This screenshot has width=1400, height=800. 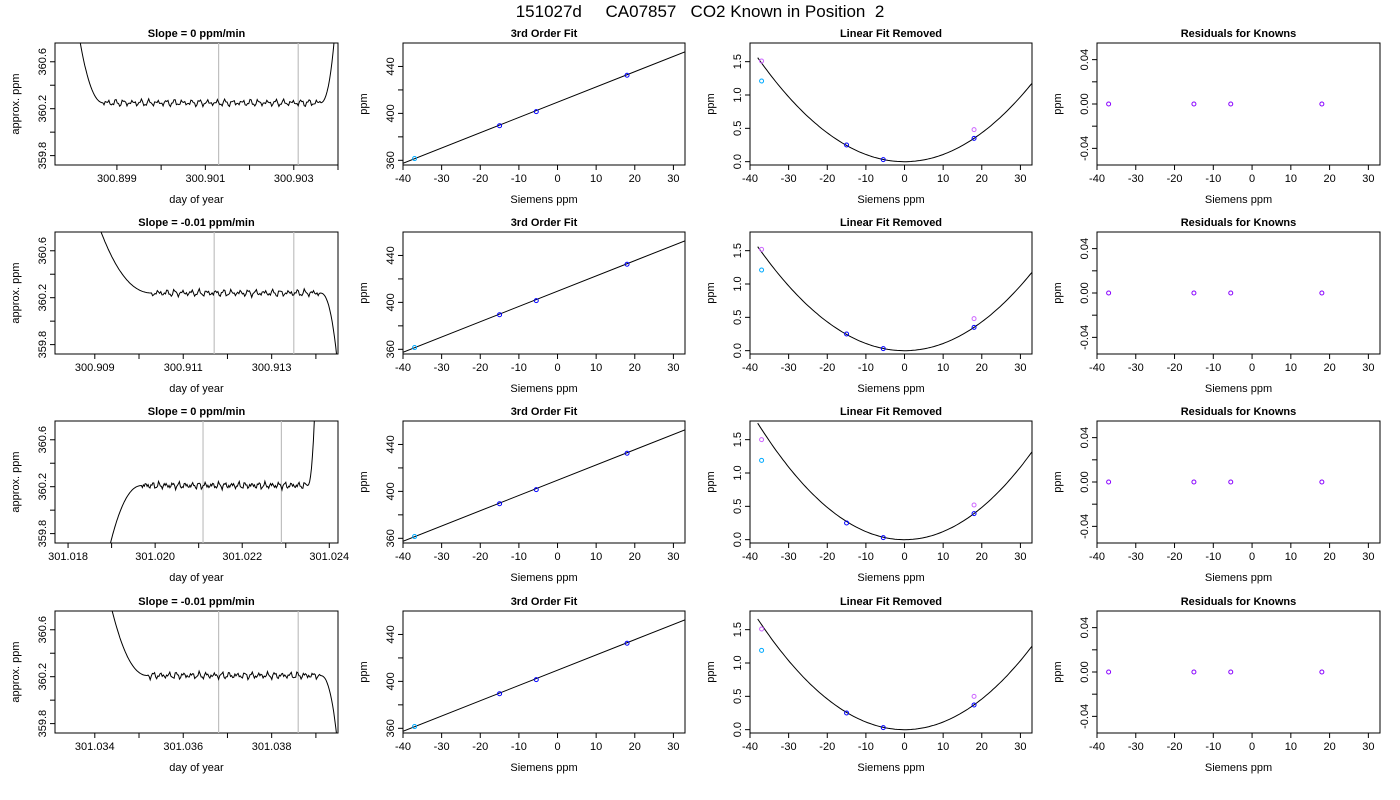 What do you see at coordinates (1097, 747) in the screenshot?
I see `x-tick-label: -40` at bounding box center [1097, 747].